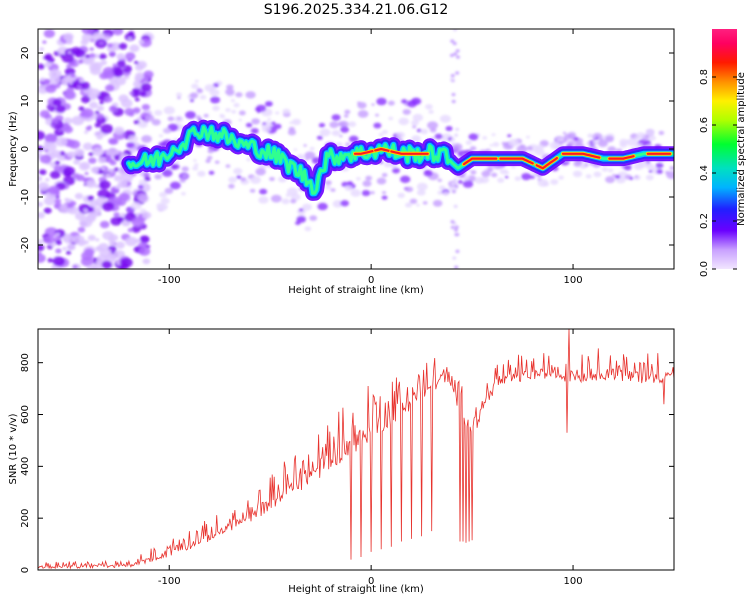 This screenshot has width=750, height=600. Describe the element at coordinates (25, 101) in the screenshot. I see `y-tick-label: 10` at that location.